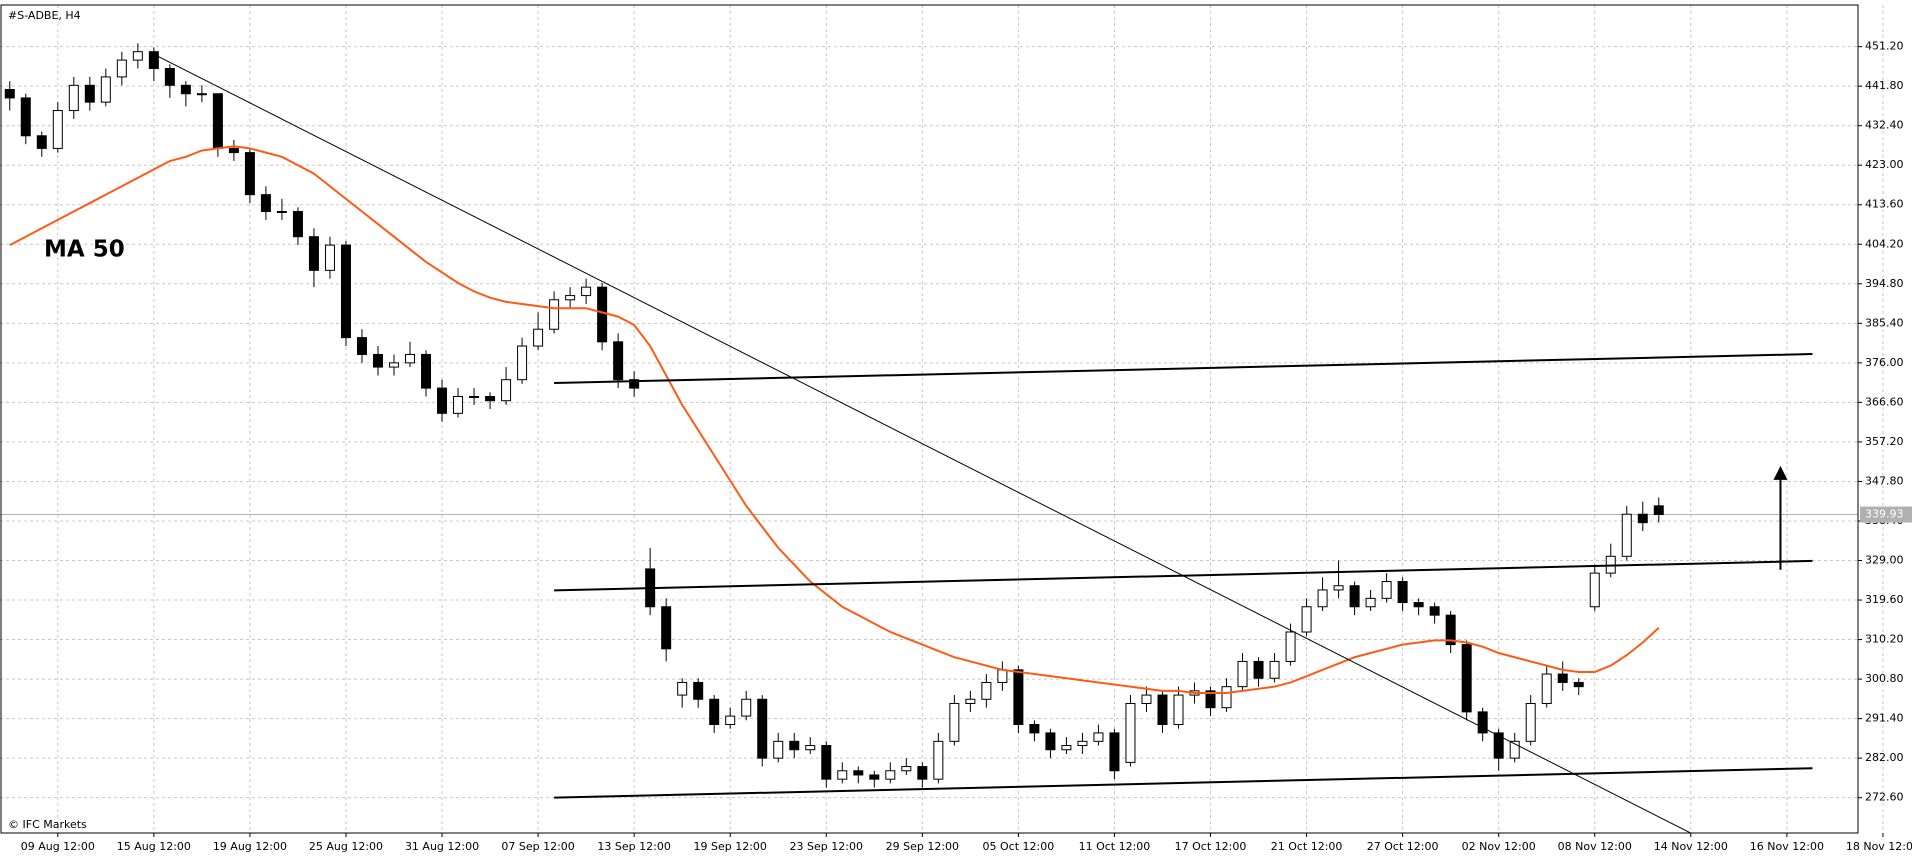 The width and height of the screenshot is (1912, 857). I want to click on chart-title: #S-ADBE, H4, so click(44, 15).